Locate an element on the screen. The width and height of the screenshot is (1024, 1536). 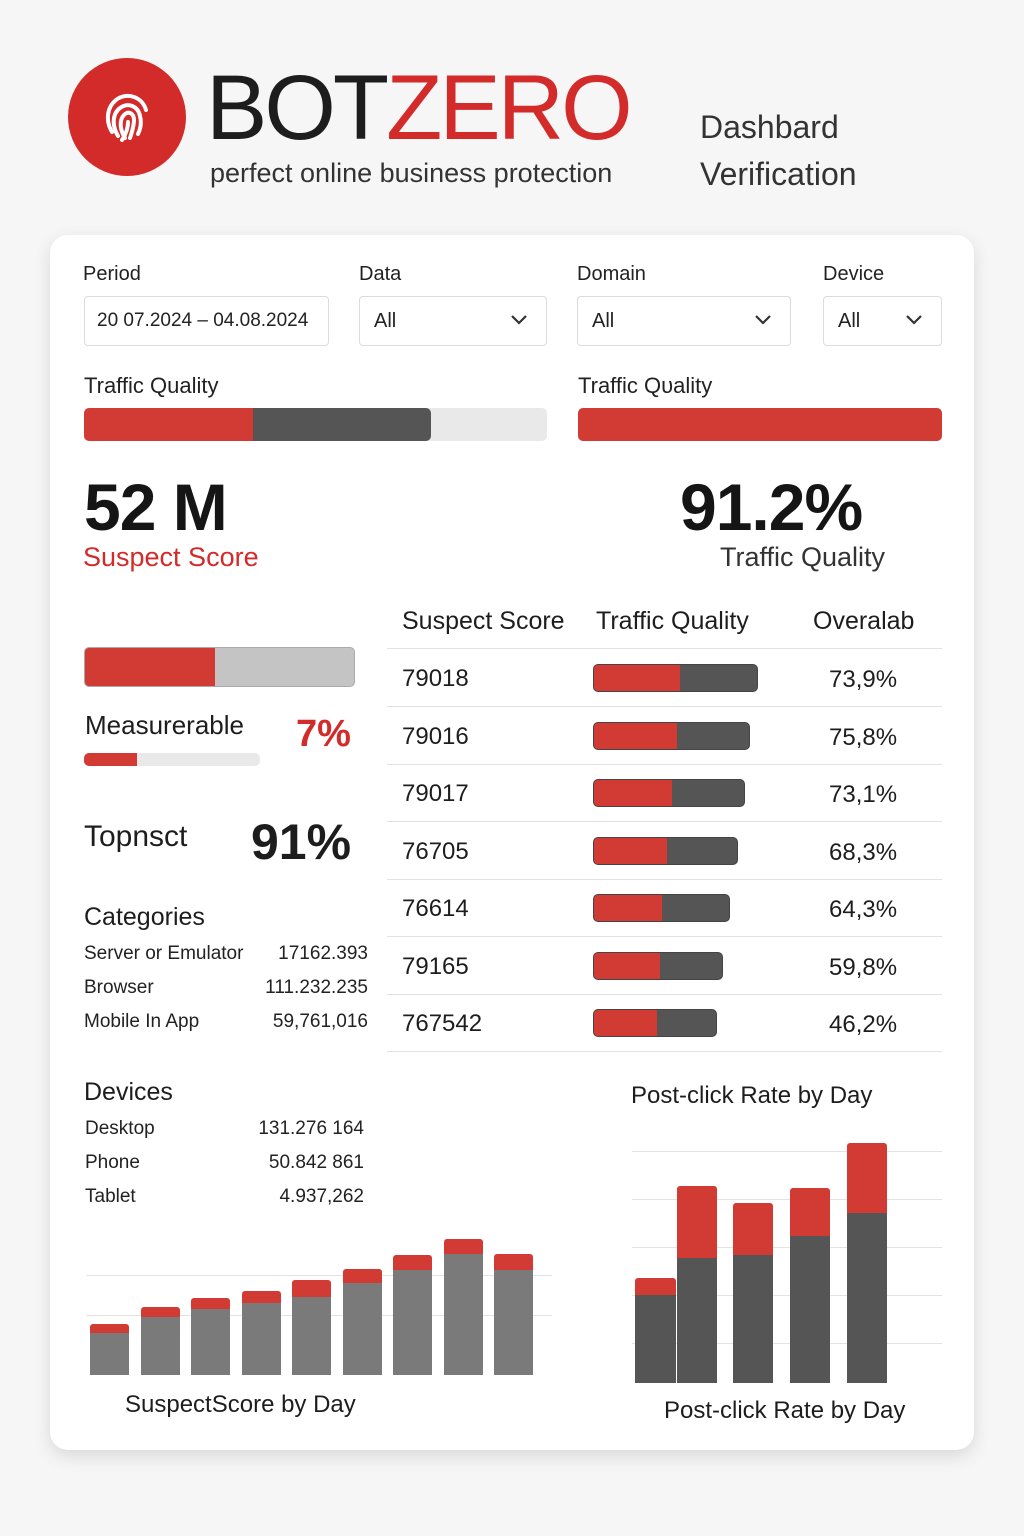
table-row: 79016 75,8% is located at coordinates (664, 735).